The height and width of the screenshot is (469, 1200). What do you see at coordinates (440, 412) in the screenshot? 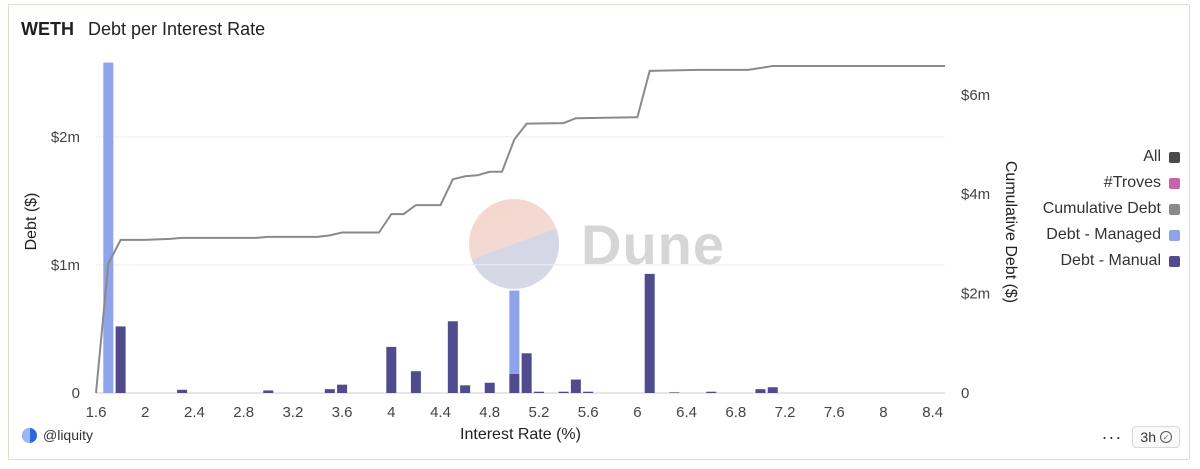
I see `x-tick-label: 4.4` at bounding box center [440, 412].